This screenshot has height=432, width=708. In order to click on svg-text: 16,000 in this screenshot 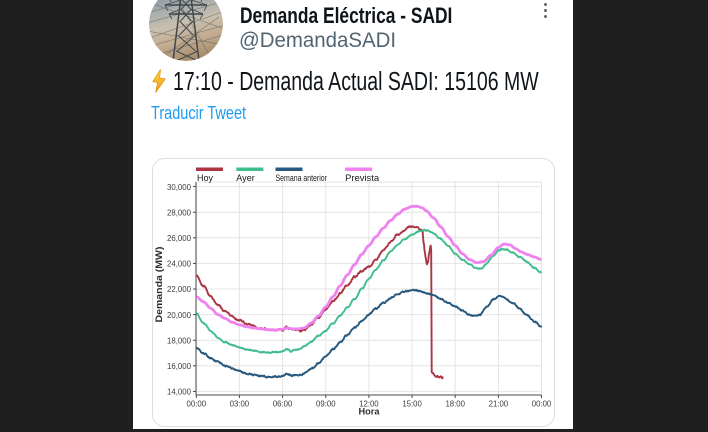, I will do `click(179, 366)`.